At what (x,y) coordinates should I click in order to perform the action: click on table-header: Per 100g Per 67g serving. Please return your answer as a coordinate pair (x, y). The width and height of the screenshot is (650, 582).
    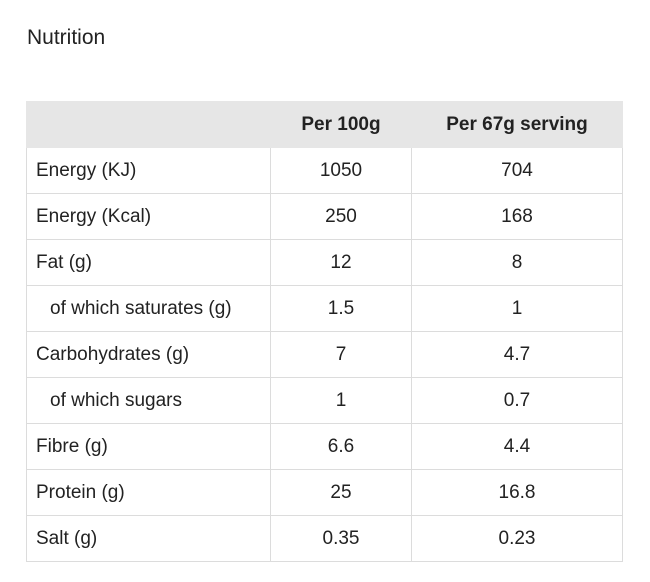
    Looking at the image, I should click on (324, 124).